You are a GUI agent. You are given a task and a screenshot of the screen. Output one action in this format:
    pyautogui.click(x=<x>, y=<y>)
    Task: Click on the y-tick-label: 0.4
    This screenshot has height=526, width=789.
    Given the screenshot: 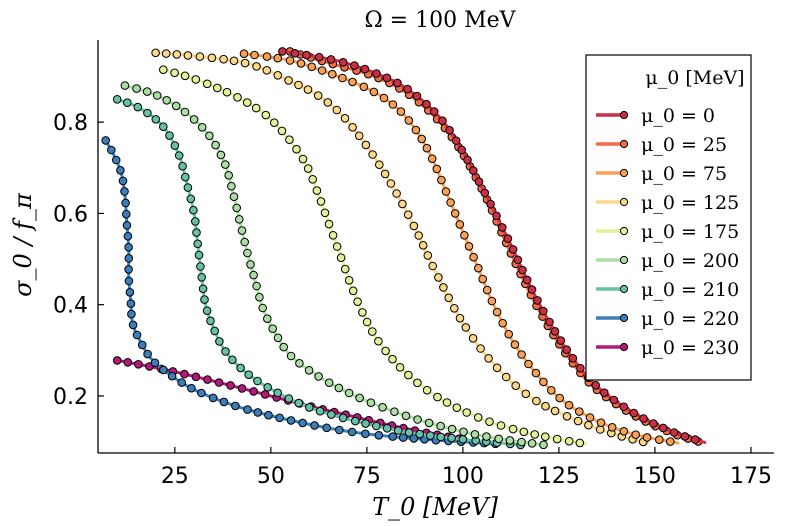 What is the action you would take?
    pyautogui.click(x=70, y=306)
    